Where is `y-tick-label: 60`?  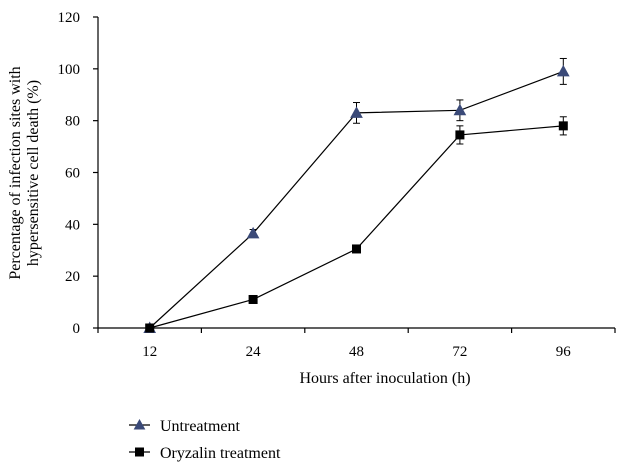 y-tick-label: 60 is located at coordinates (72, 174).